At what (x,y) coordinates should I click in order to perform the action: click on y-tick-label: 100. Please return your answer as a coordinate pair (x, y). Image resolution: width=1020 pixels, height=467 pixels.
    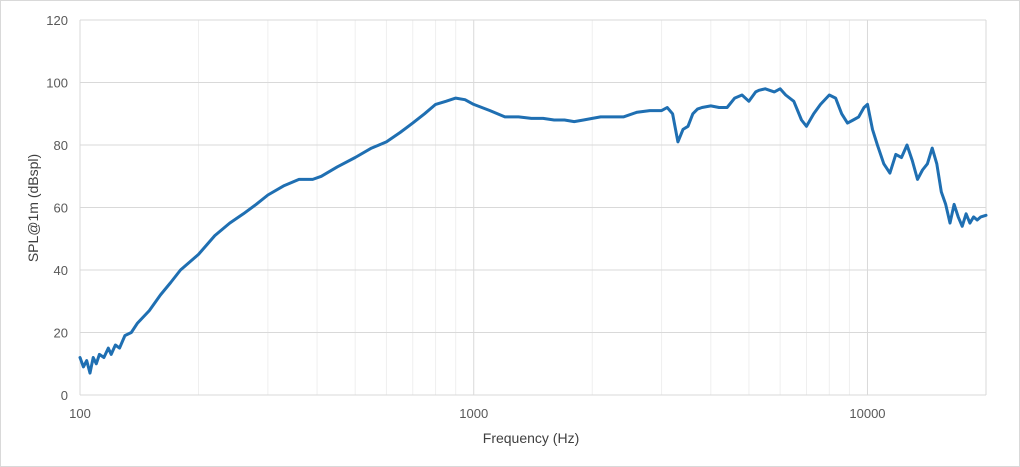
    Looking at the image, I should click on (57, 83).